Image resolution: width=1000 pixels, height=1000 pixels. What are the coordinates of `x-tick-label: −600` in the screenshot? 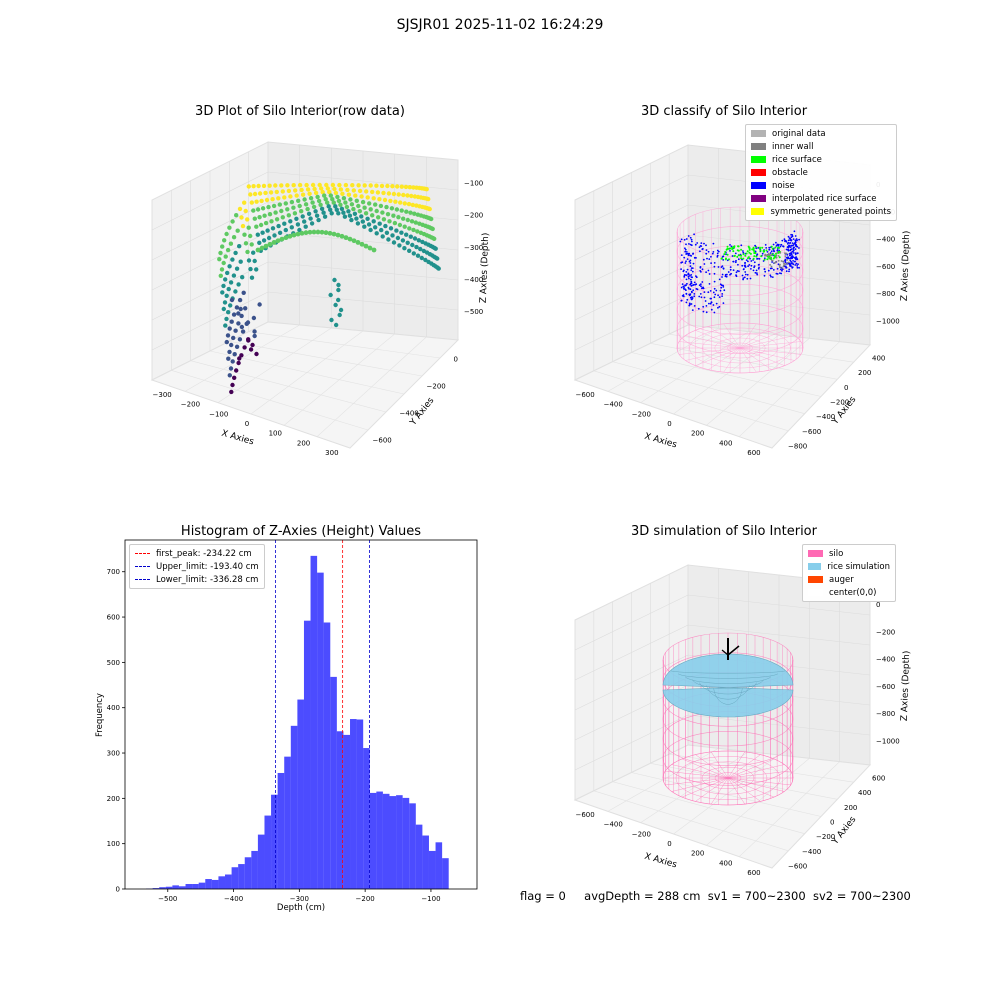 It's located at (584, 815).